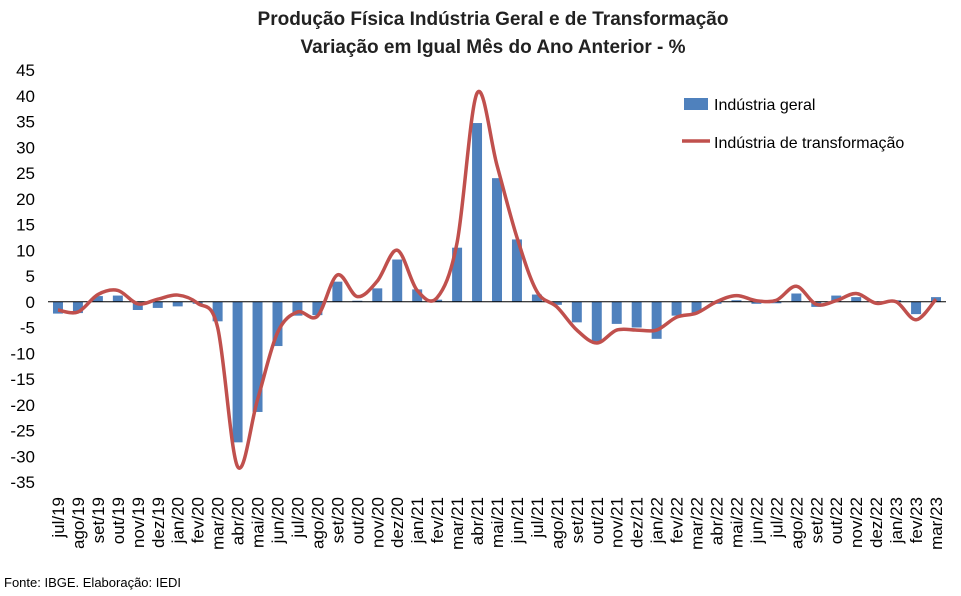  What do you see at coordinates (277, 520) in the screenshot?
I see `x-tick-label: jun/20` at bounding box center [277, 520].